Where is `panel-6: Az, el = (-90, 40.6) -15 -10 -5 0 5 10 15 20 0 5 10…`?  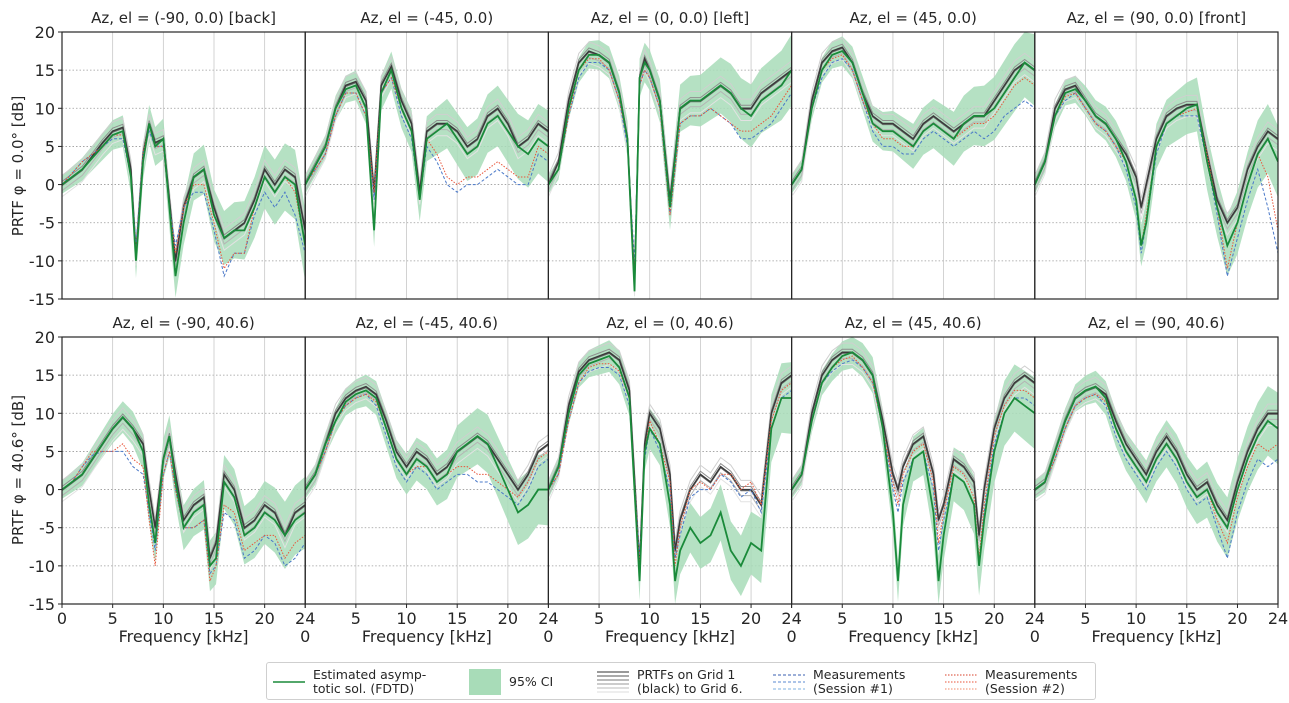 panel-6: Az, el = (-90, 40.6) -15 -10 -5 0 5 10 15 20 0 5 10… is located at coordinates (172, 480).